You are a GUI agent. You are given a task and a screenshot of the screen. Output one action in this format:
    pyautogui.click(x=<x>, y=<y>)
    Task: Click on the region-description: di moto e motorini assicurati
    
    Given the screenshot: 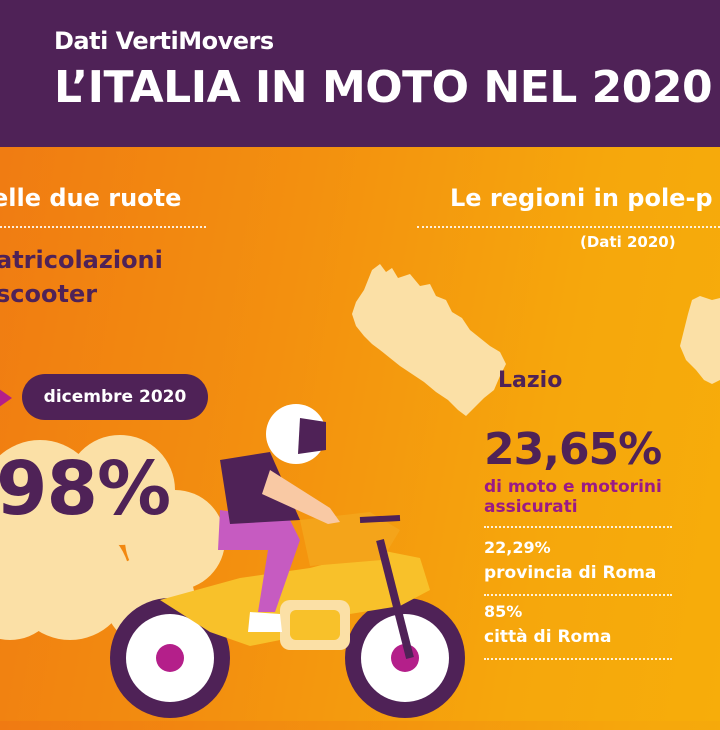 What is the action you would take?
    pyautogui.click(x=573, y=497)
    